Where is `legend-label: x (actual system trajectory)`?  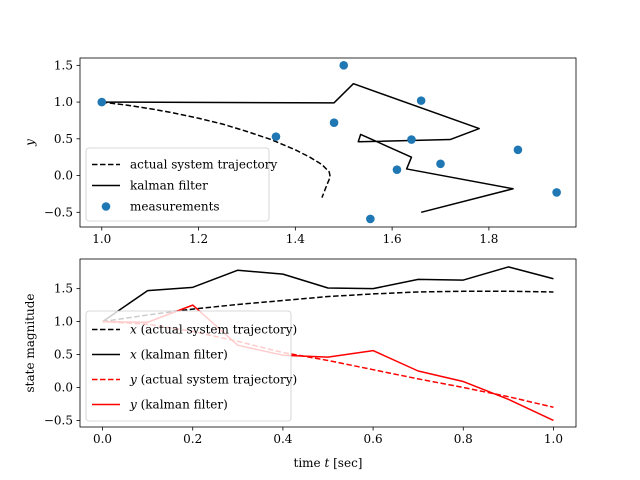
legend-label: x (actual system trajectory) is located at coordinates (213, 330).